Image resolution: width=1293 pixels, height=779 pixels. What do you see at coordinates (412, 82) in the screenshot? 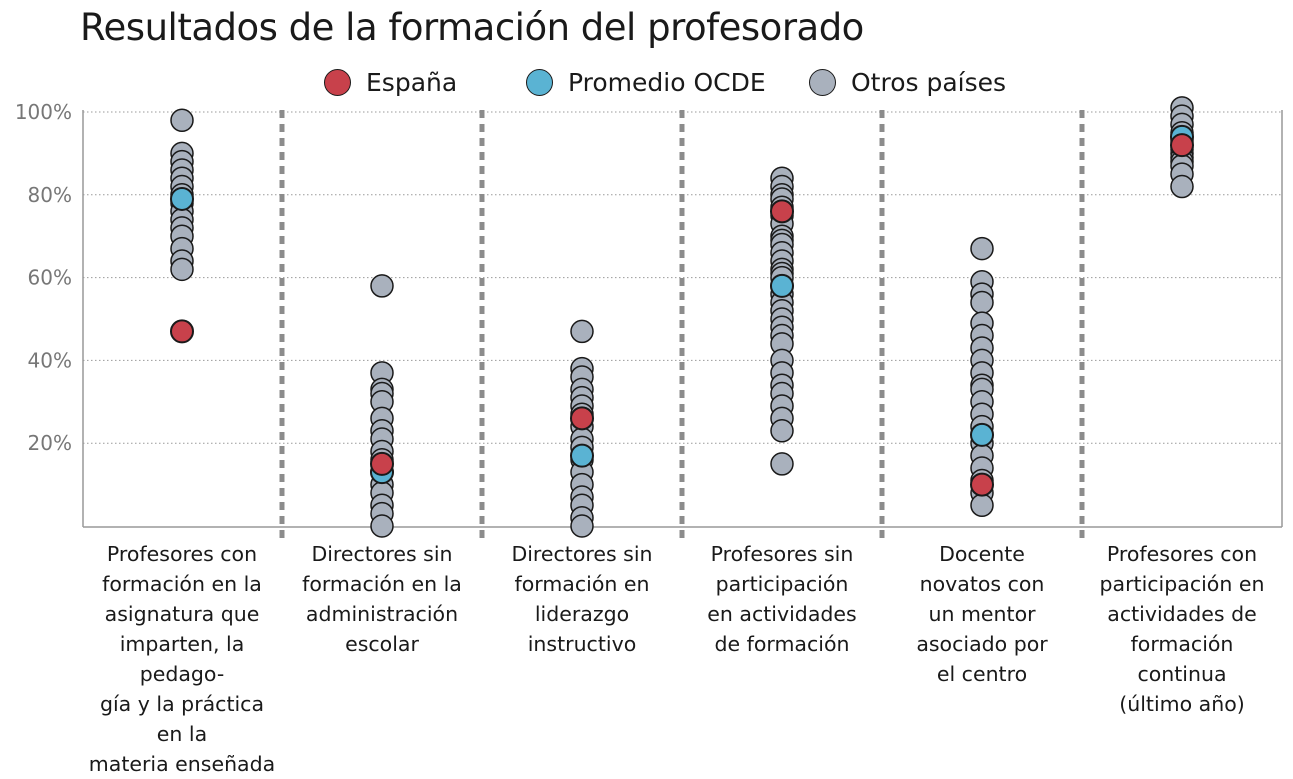
I see `legend-label-espana: España` at bounding box center [412, 82].